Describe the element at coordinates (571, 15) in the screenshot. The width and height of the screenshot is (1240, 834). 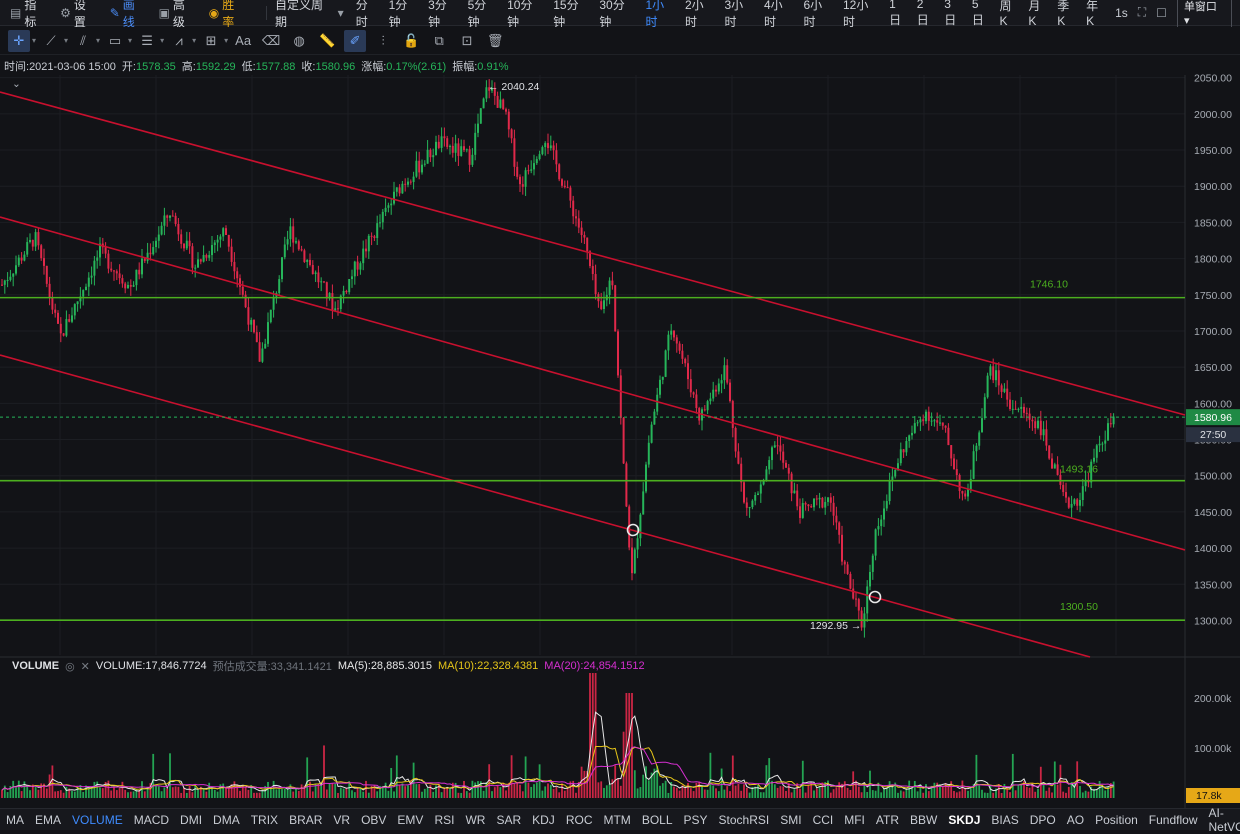
I see `period-5: 15分钟` at that location.